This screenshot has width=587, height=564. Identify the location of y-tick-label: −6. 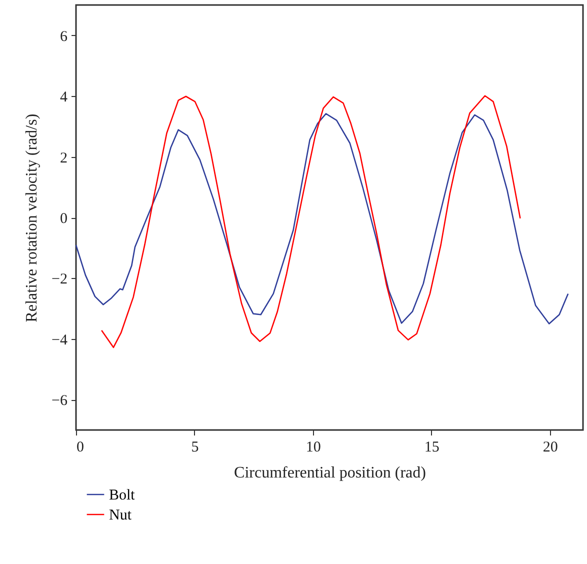
(60, 401).